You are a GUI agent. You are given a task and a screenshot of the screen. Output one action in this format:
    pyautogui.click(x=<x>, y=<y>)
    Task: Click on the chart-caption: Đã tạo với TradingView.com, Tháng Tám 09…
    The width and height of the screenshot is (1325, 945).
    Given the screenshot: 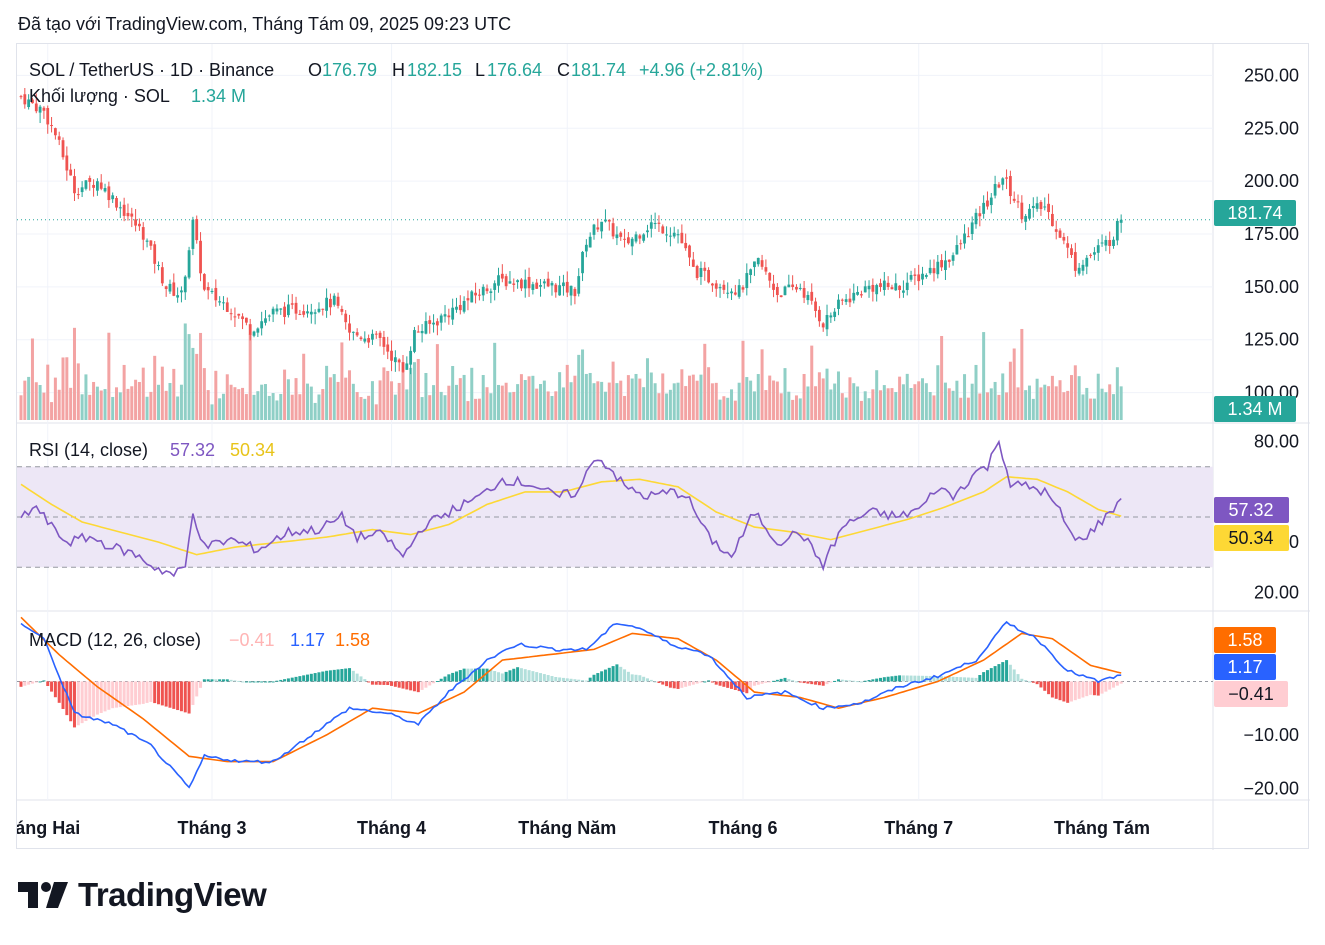 What is the action you would take?
    pyautogui.click(x=265, y=24)
    